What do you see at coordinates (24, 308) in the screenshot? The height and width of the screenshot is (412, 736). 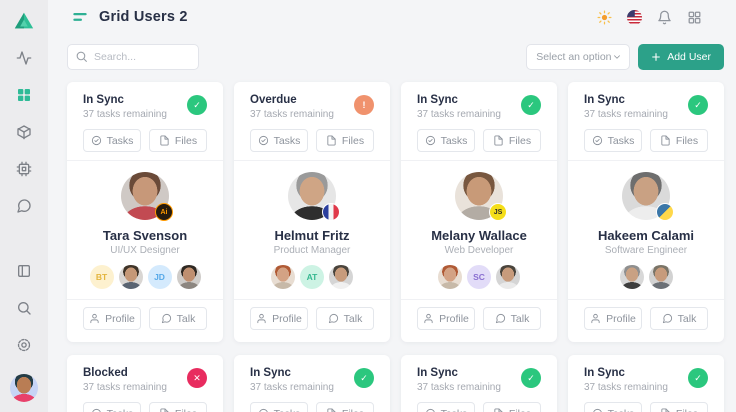 I see `sidebar-item-search` at bounding box center [24, 308].